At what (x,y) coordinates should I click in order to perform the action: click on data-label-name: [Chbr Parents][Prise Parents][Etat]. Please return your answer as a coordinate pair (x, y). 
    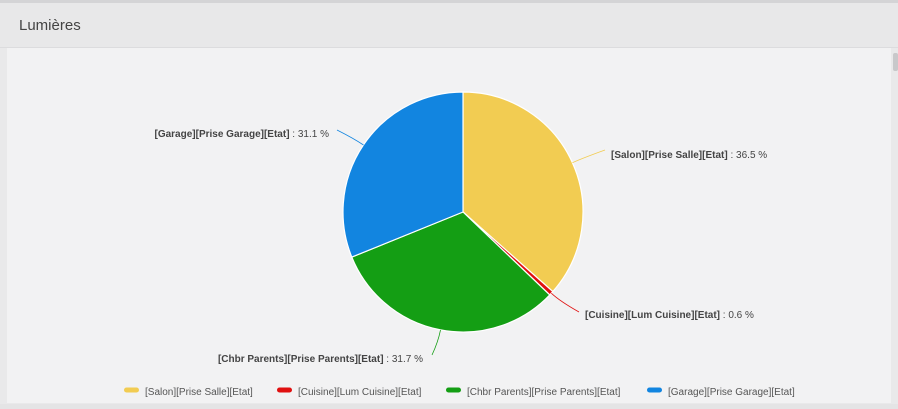
    Looking at the image, I should click on (301, 359).